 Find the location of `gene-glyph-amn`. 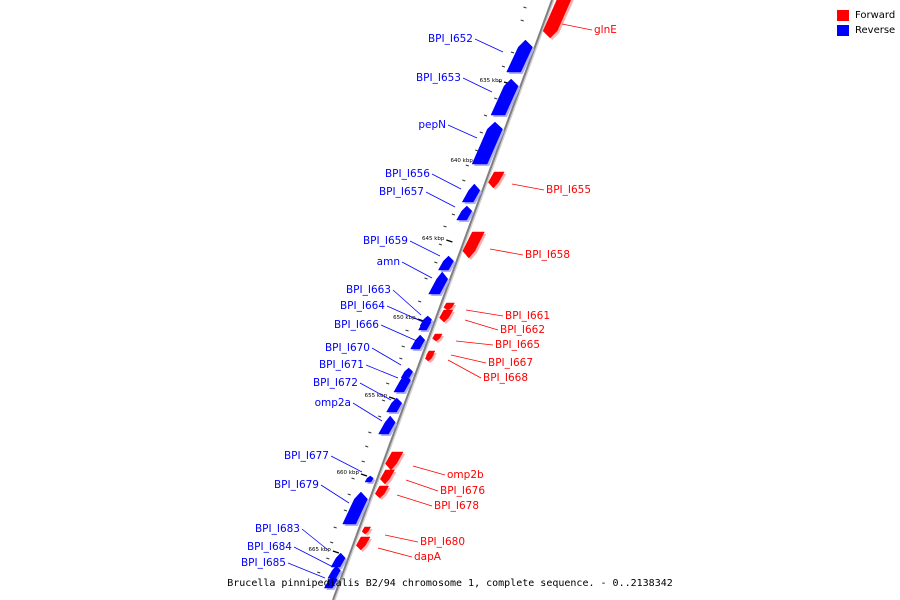

gene-glyph-amn is located at coordinates (438, 283).